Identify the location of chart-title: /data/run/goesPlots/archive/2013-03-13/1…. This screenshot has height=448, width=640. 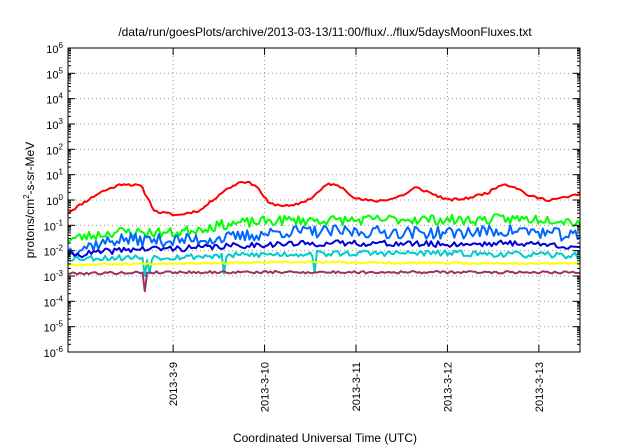
(325, 32).